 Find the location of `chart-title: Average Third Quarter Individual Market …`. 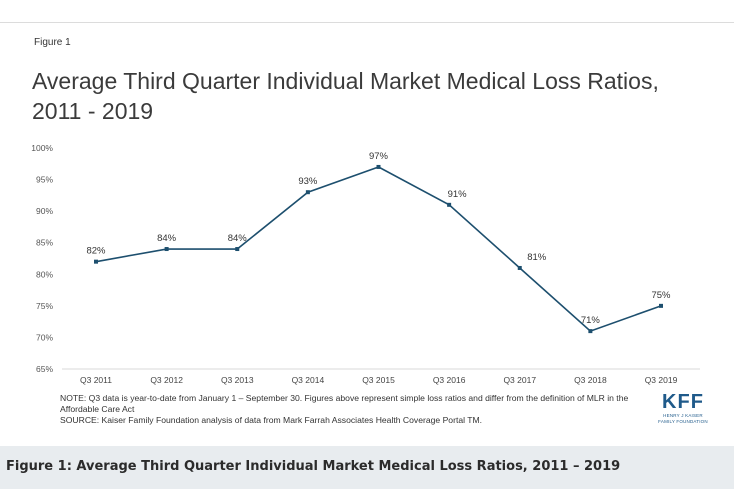

chart-title: Average Third Quarter Individual Market … is located at coordinates (345, 96).